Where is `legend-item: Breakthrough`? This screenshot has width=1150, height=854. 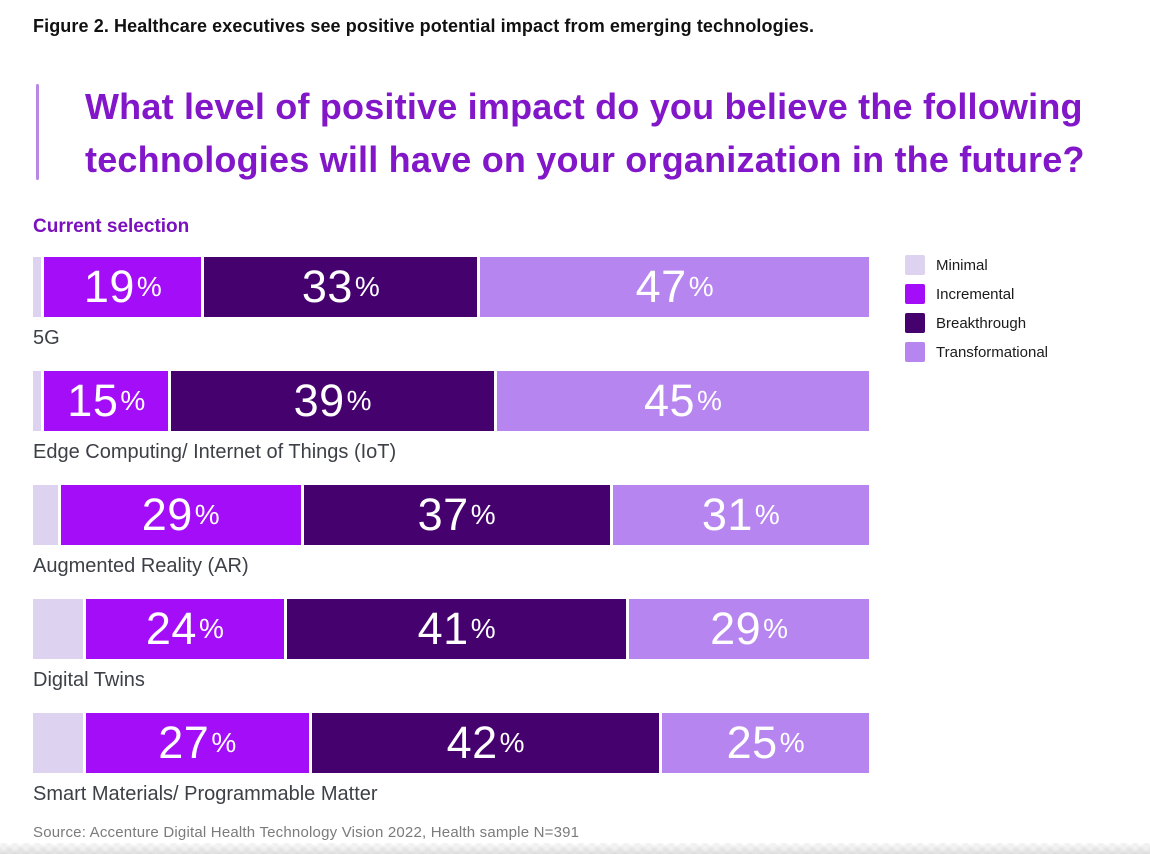 legend-item: Breakthrough is located at coordinates (976, 323).